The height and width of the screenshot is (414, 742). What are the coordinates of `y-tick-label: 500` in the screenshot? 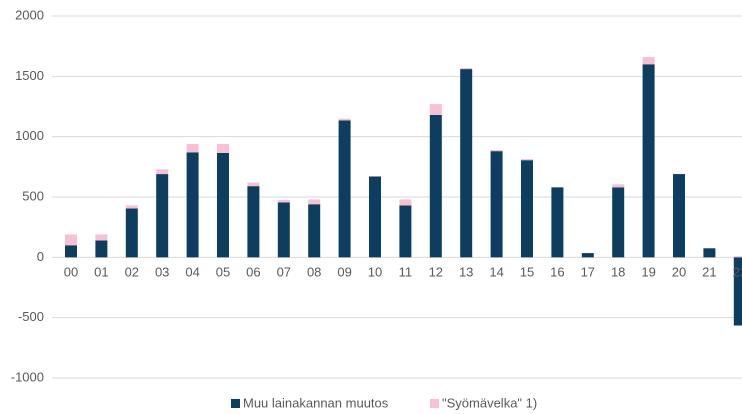 It's located at (33, 195).